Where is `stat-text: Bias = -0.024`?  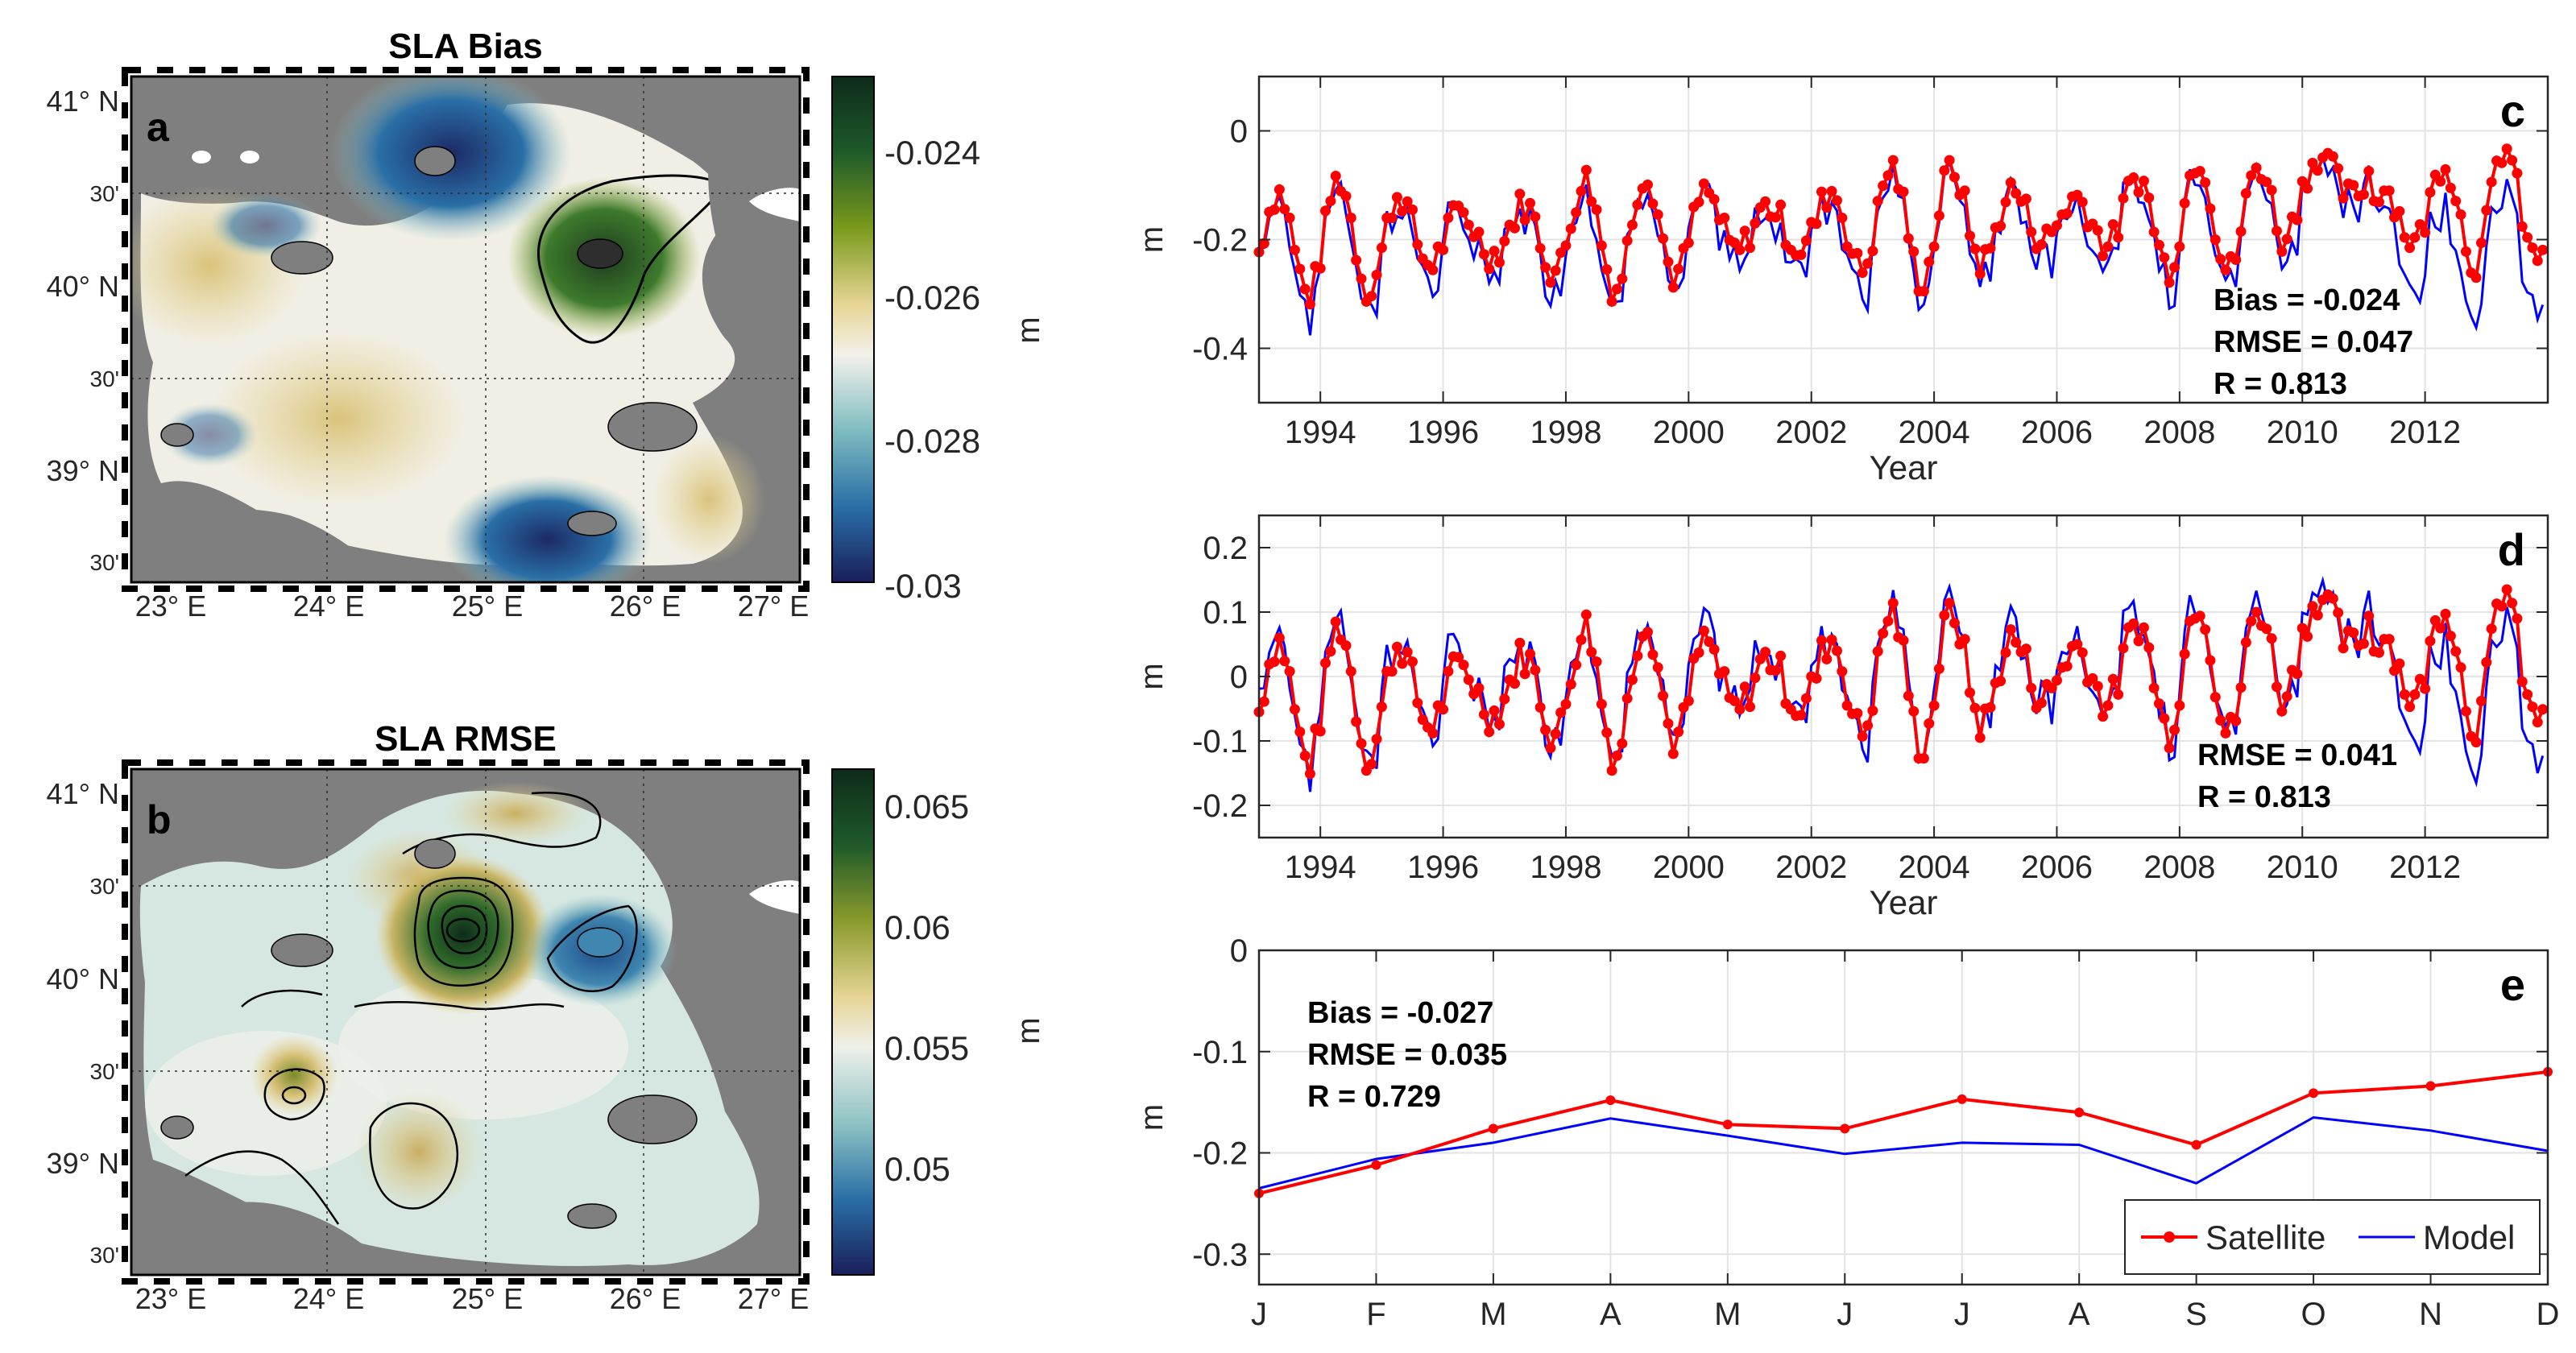 stat-text: Bias = -0.024 is located at coordinates (2307, 300).